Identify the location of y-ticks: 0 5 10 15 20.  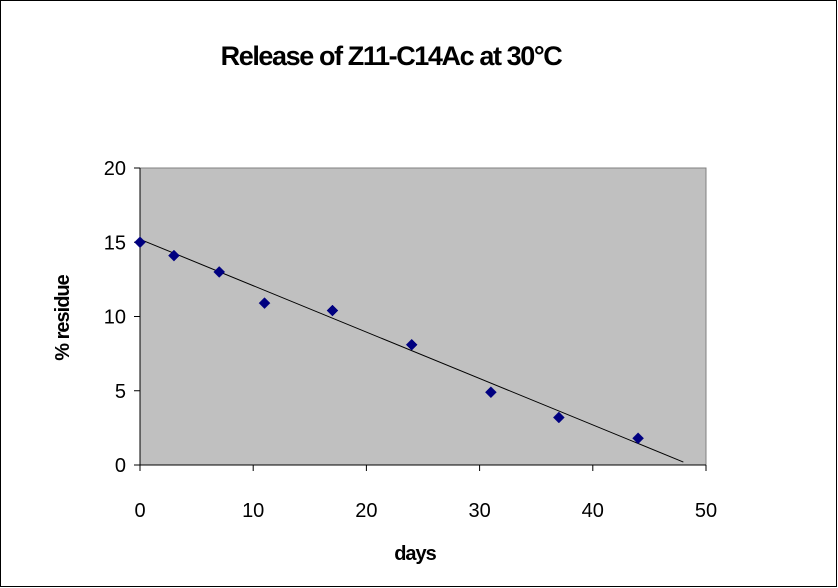
(122, 317).